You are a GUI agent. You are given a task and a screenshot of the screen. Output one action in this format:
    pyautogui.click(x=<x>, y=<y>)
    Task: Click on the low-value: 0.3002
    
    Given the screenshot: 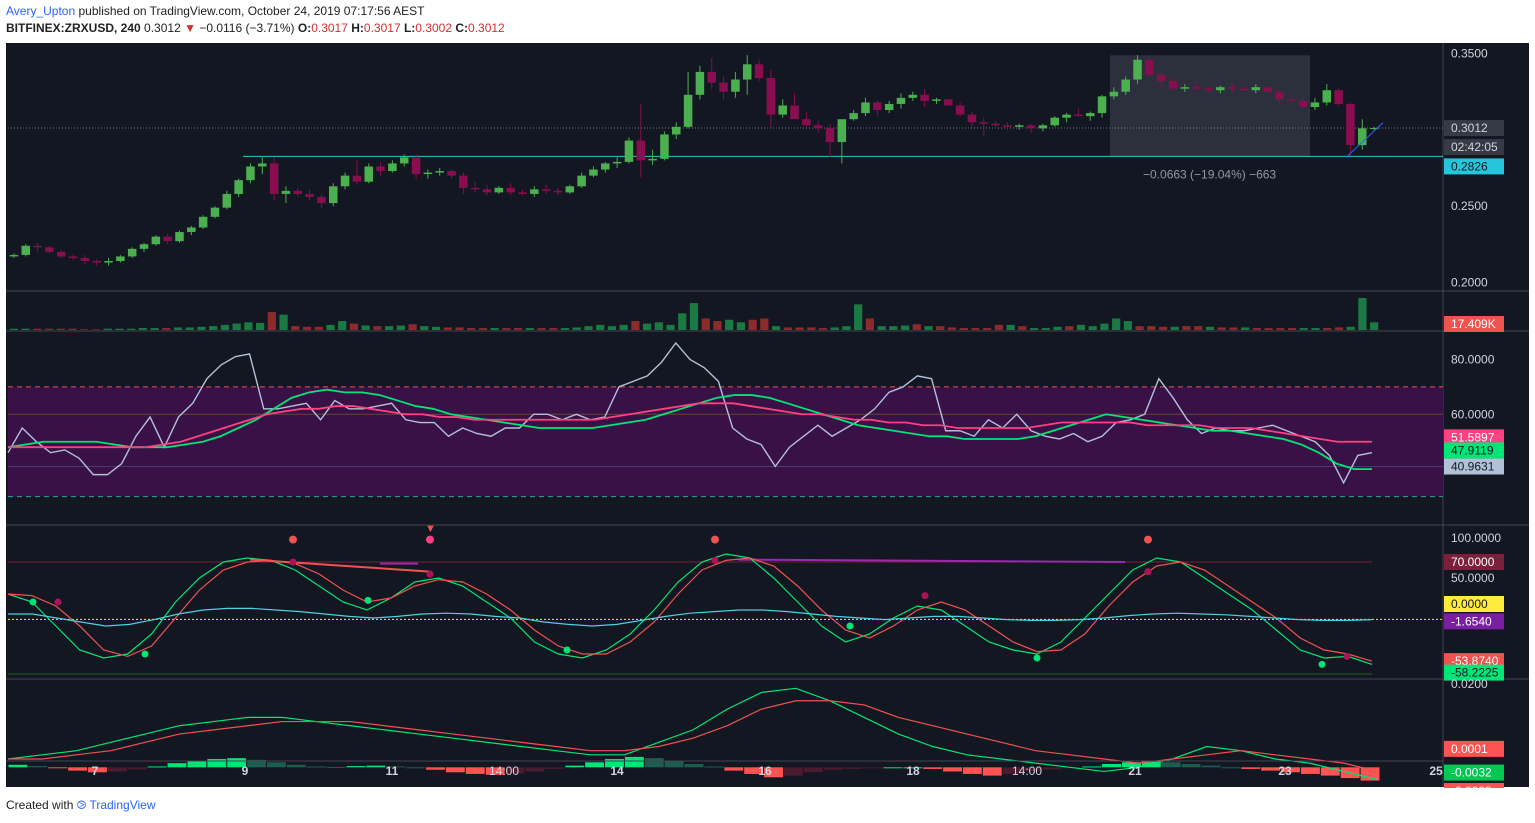 What is the action you would take?
    pyautogui.click(x=433, y=28)
    